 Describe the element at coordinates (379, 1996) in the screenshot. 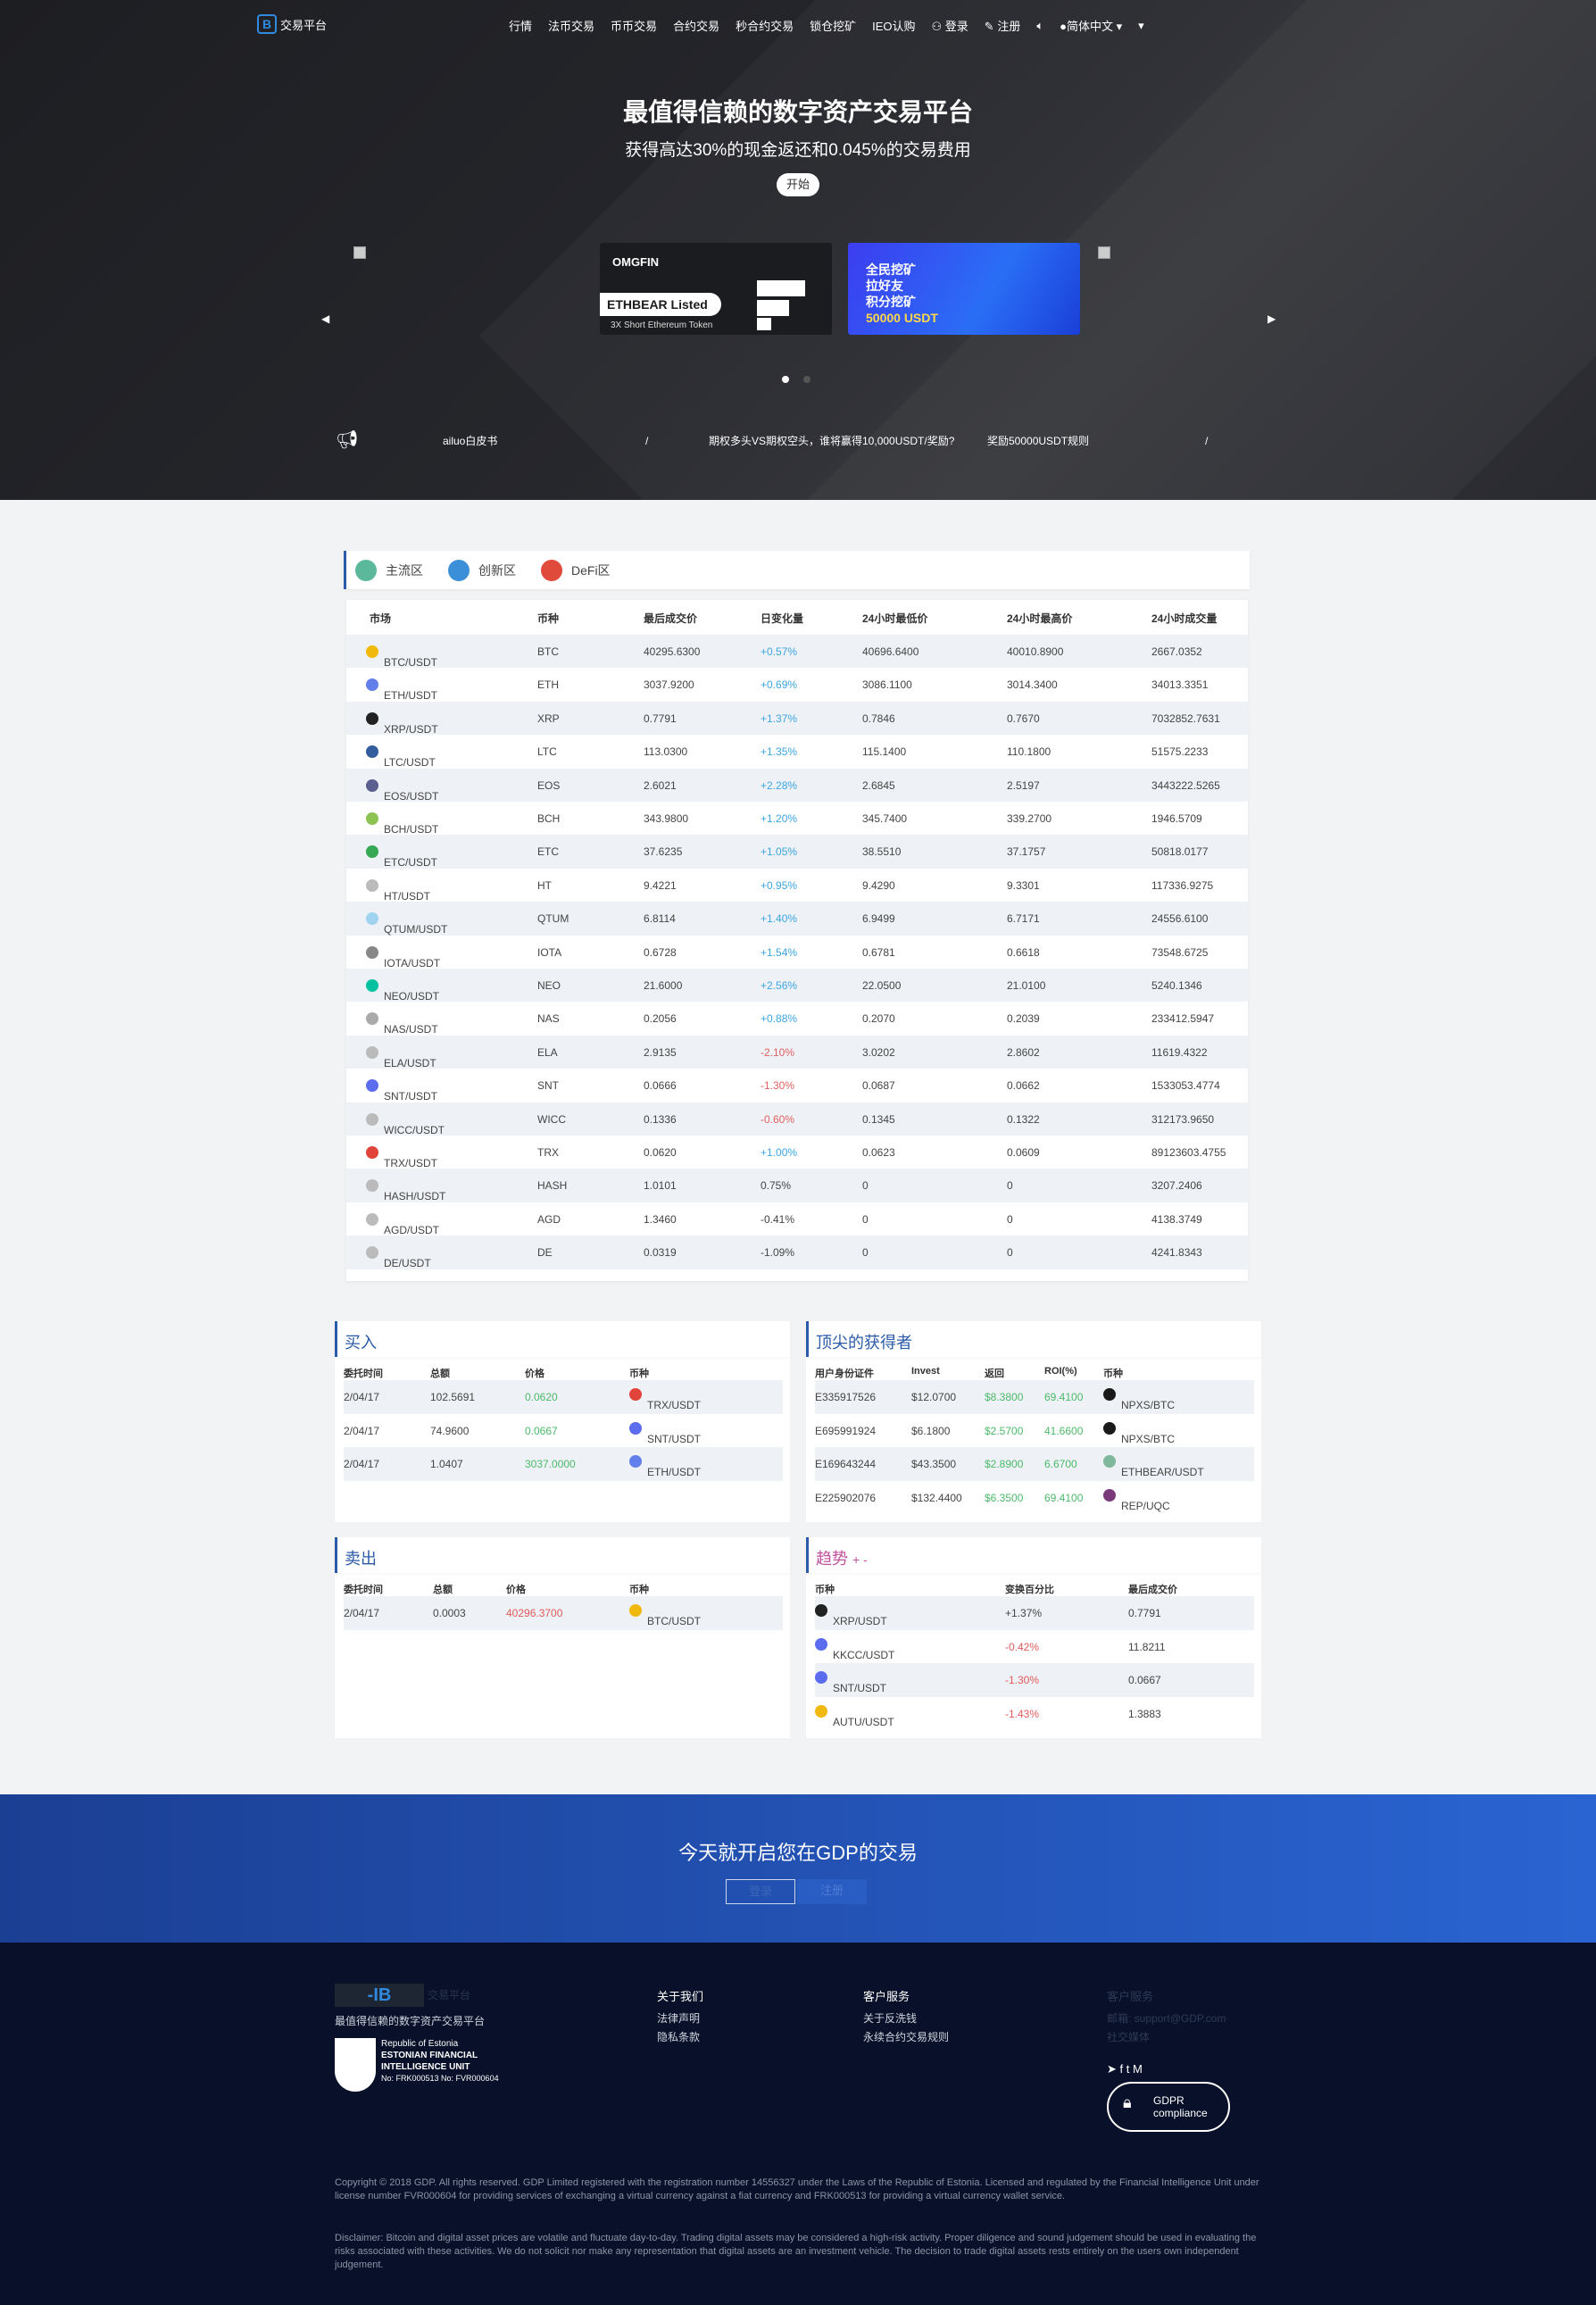

I see `footer-logo: -IB` at that location.